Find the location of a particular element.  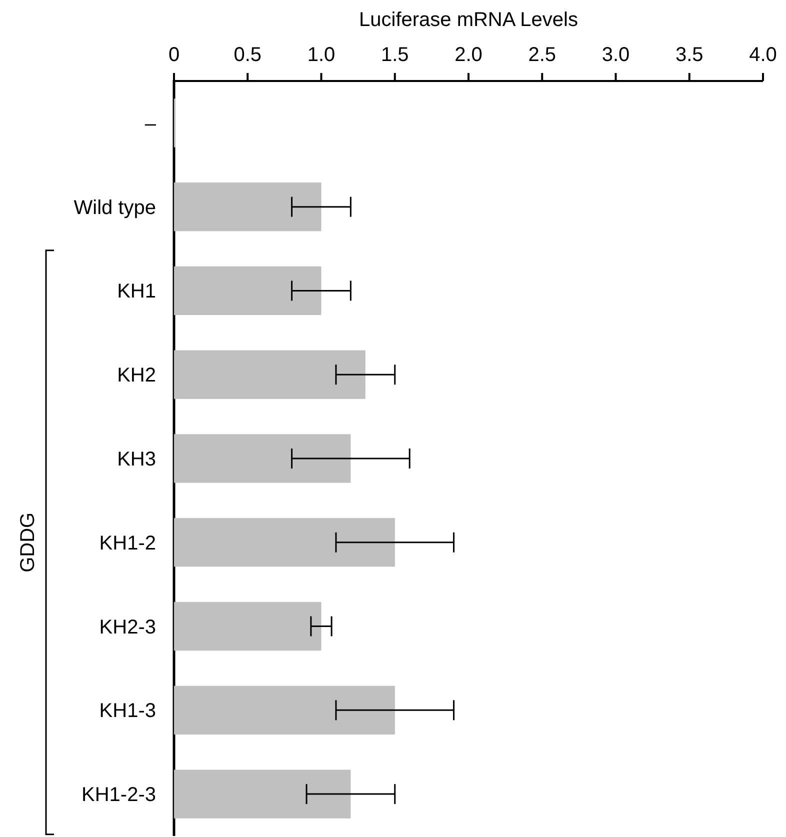

y-tick-label: KH2-3 is located at coordinates (127, 627).